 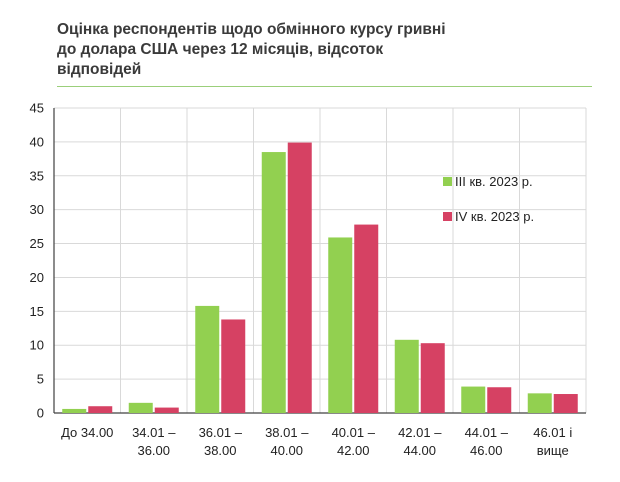 What do you see at coordinates (87, 432) in the screenshot?
I see `x-tick-label: До 34.00` at bounding box center [87, 432].